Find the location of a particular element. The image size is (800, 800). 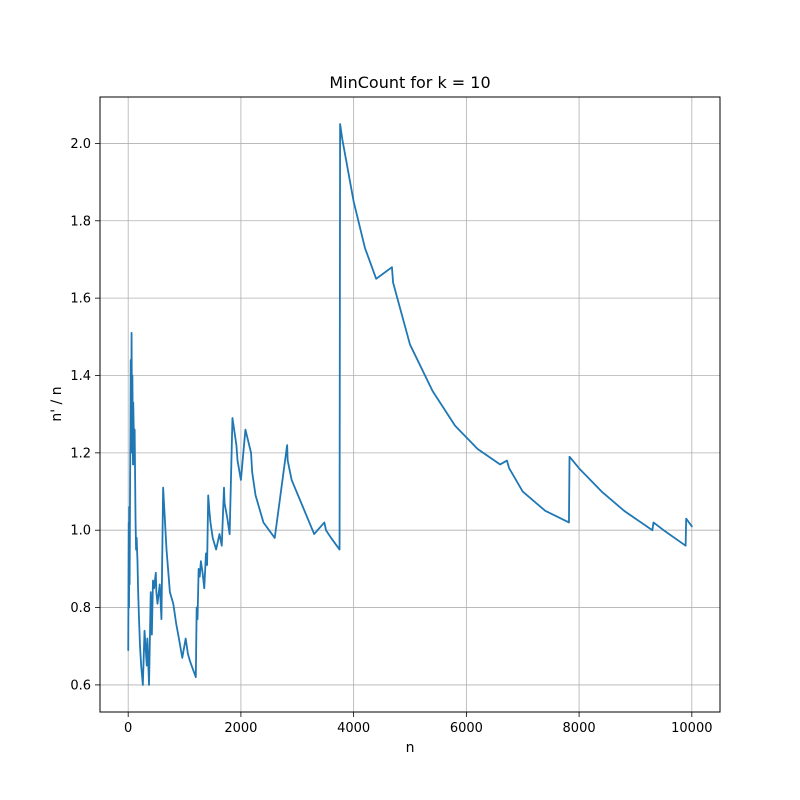

y-tick-label: 0.6 is located at coordinates (80, 685).